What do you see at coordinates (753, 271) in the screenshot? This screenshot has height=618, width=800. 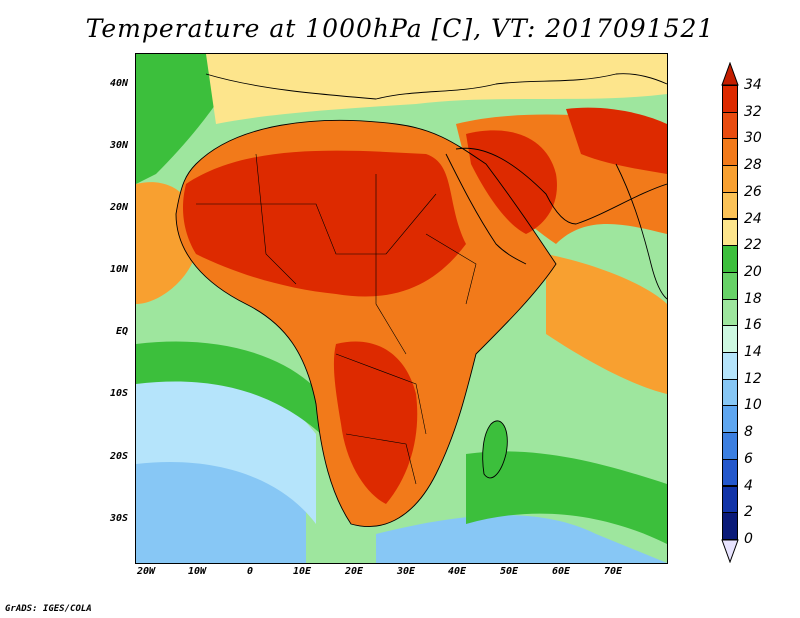 I see `colorbar-tick-label: 20` at bounding box center [753, 271].